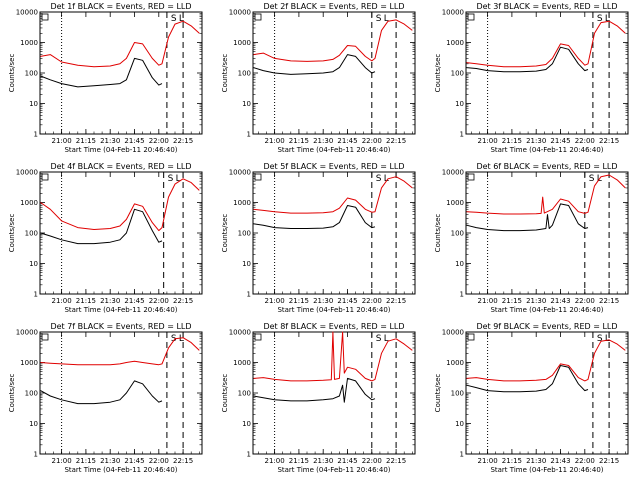  I want to click on x-tick-label: 21:43, so click(560, 301).